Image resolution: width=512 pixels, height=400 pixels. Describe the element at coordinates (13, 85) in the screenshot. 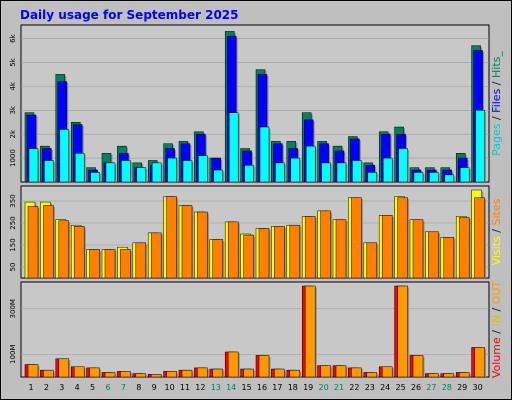

I see `ytick-hits-3: 4k` at that location.